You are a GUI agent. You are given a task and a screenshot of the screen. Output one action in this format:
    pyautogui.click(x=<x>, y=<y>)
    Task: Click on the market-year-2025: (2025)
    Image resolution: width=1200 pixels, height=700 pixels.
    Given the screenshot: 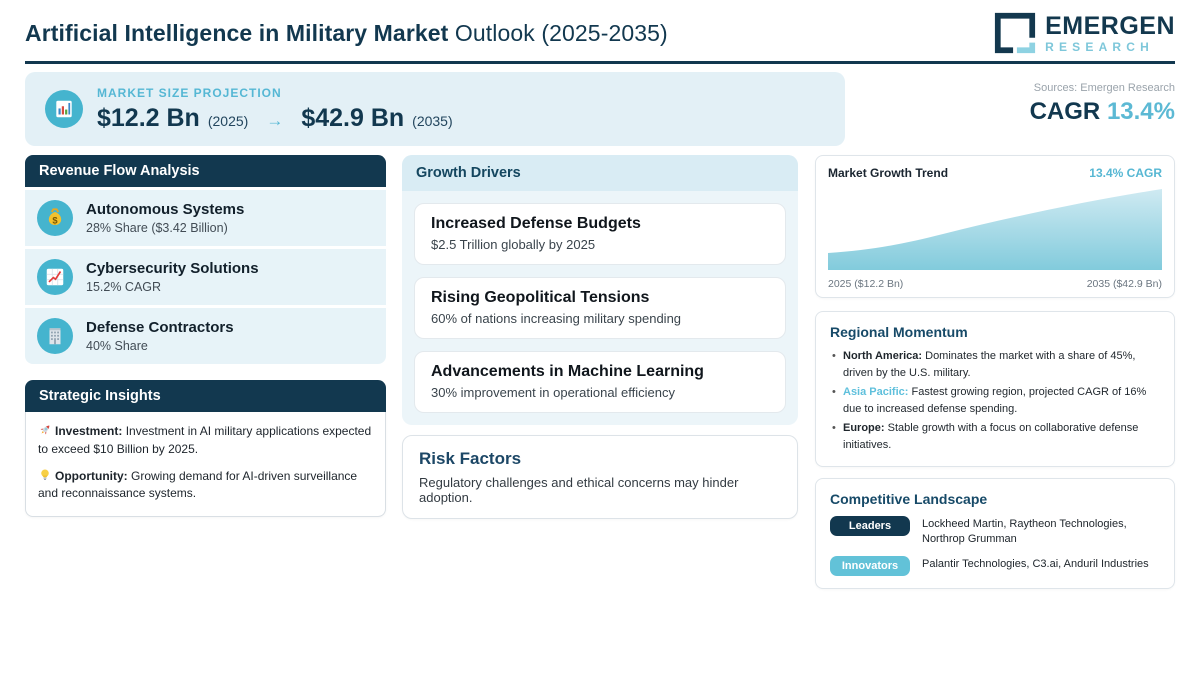 What is the action you would take?
    pyautogui.click(x=228, y=120)
    